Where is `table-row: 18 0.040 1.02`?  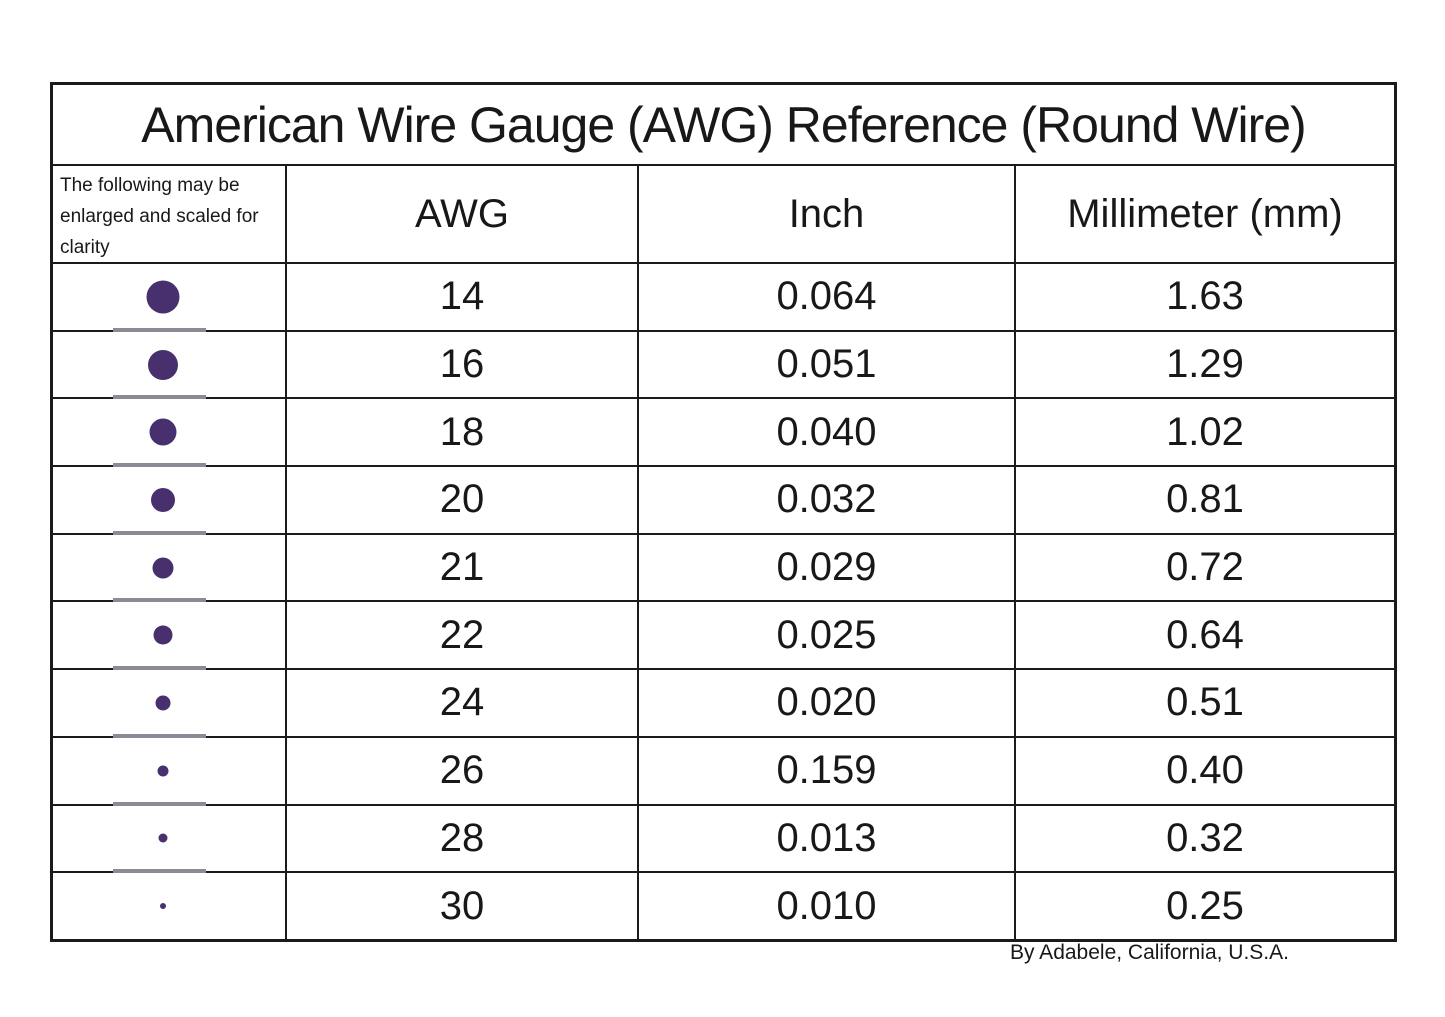 table-row: 18 0.040 1.02 is located at coordinates (723, 432).